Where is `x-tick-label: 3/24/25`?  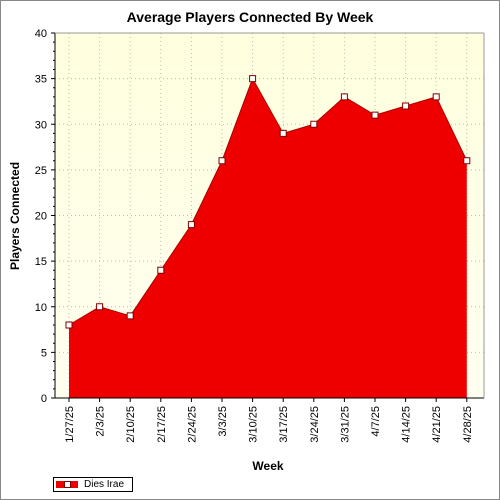 x-tick-label: 3/24/25 is located at coordinates (315, 424).